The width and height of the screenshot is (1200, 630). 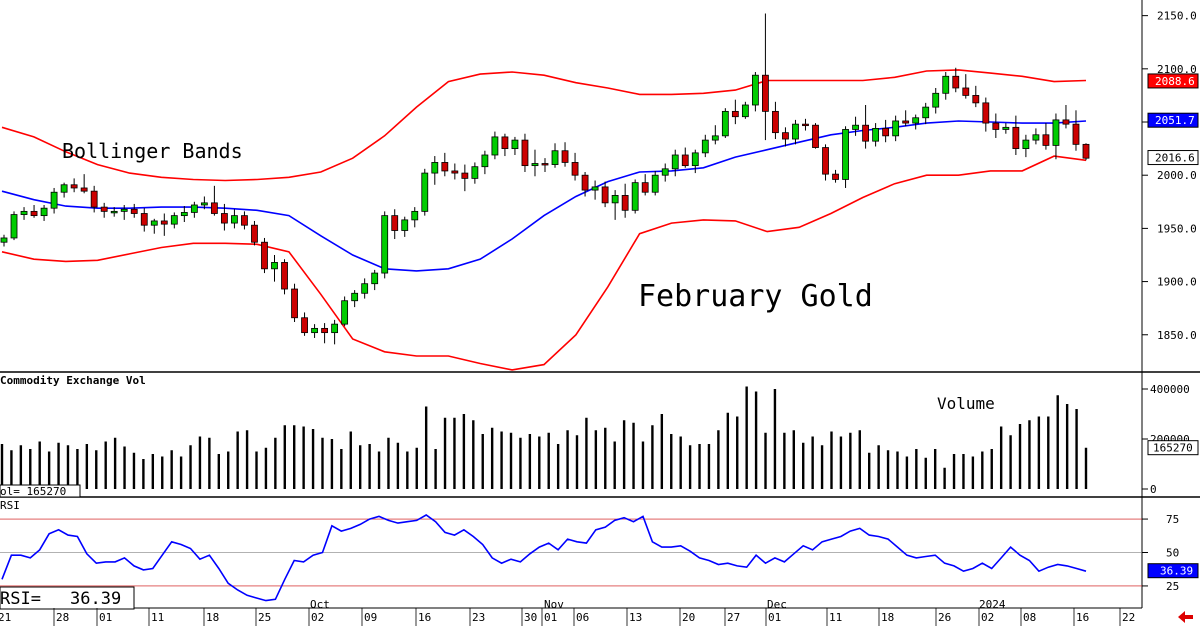 What do you see at coordinates (987, 617) in the screenshot?
I see `date-tick-label: 02` at bounding box center [987, 617].